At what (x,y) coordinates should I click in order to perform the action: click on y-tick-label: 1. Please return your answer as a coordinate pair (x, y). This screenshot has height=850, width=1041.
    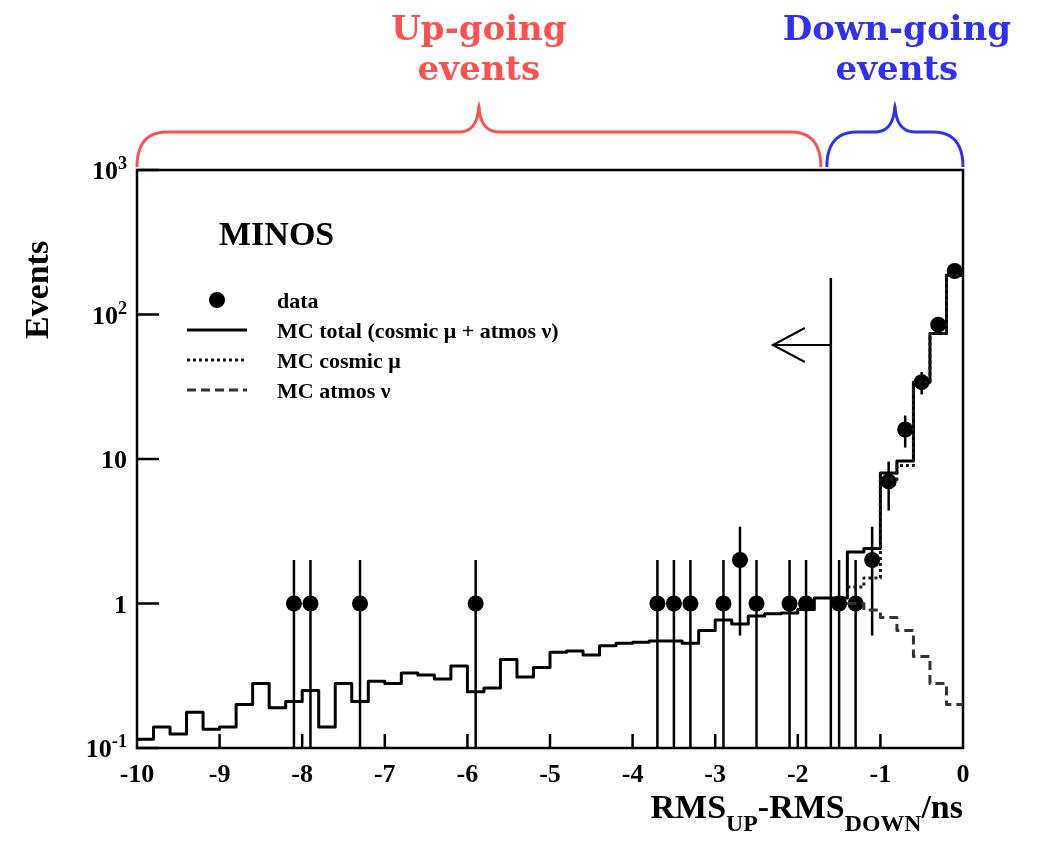
    Looking at the image, I should click on (120, 604).